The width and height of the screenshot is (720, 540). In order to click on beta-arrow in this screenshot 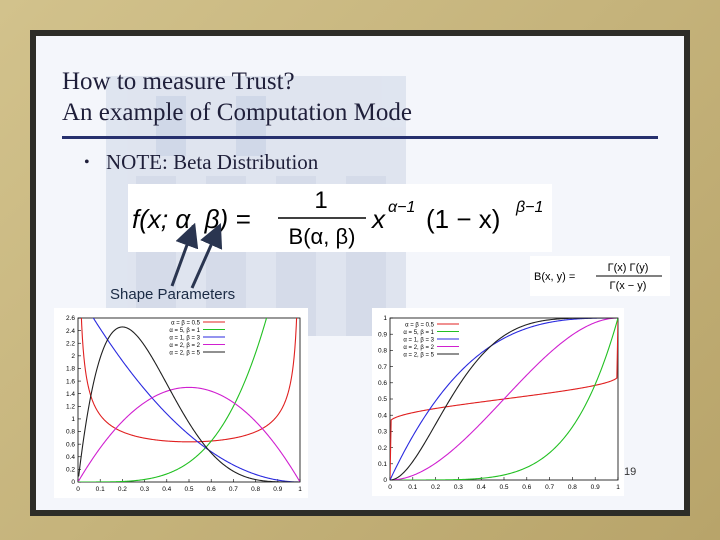, I will do `click(206, 256)`.